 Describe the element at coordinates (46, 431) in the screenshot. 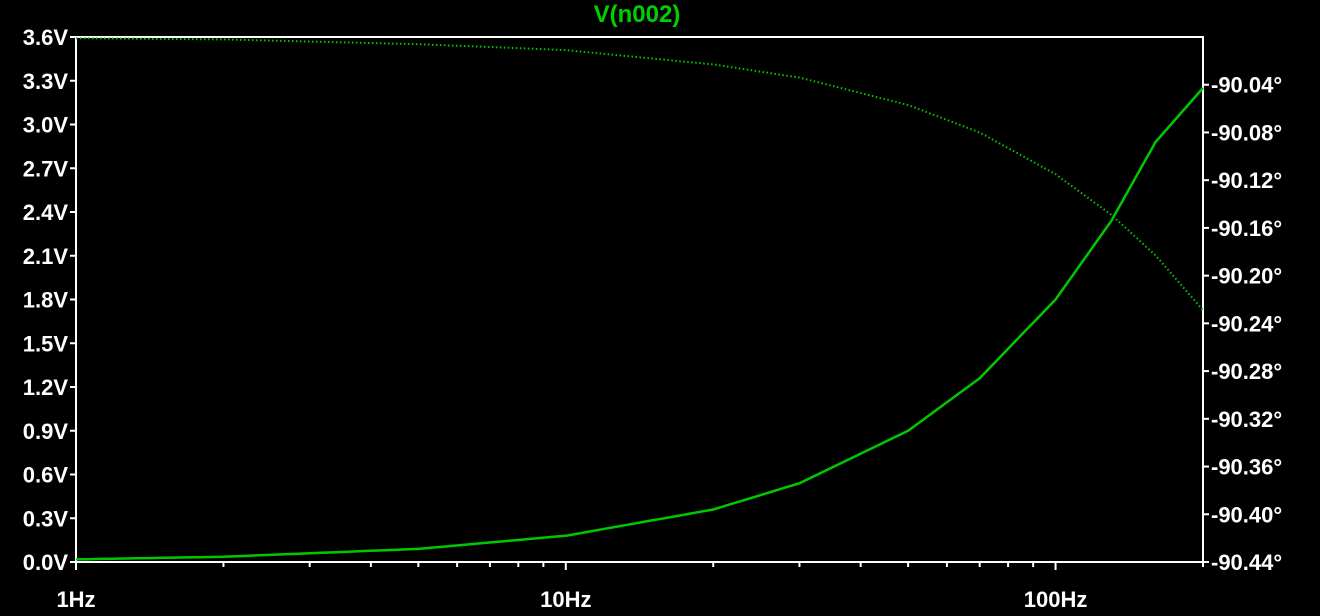

I see `left-tick-label: 0.9V` at that location.